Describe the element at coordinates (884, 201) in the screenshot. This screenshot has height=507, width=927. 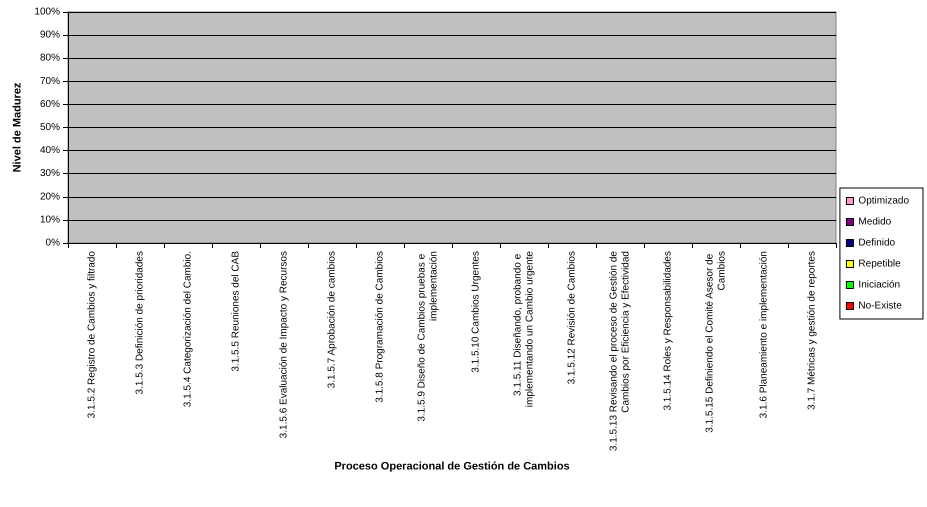
I see `legend-label: Optimizado` at that location.